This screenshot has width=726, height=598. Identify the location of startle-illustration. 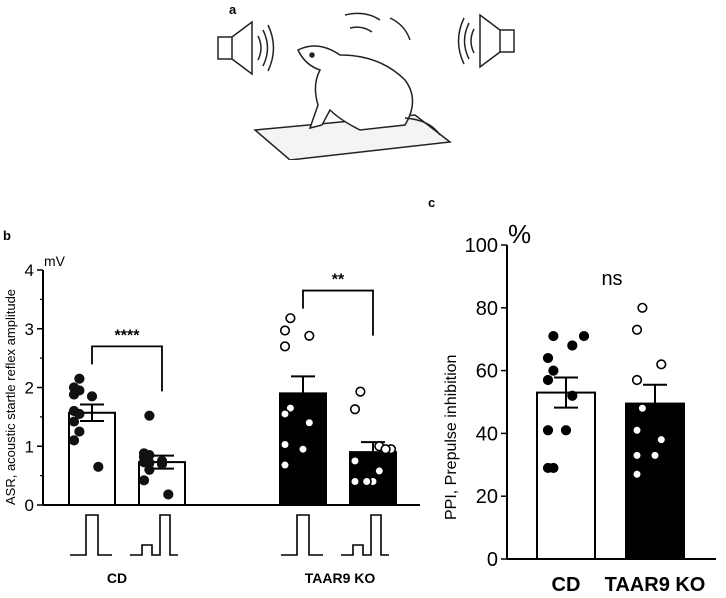
(366, 86).